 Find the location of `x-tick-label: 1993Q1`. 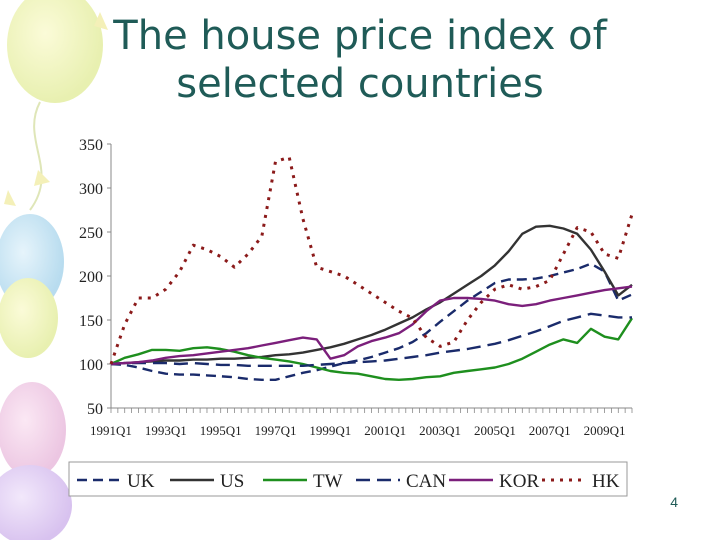

x-tick-label: 1993Q1 is located at coordinates (166, 430).